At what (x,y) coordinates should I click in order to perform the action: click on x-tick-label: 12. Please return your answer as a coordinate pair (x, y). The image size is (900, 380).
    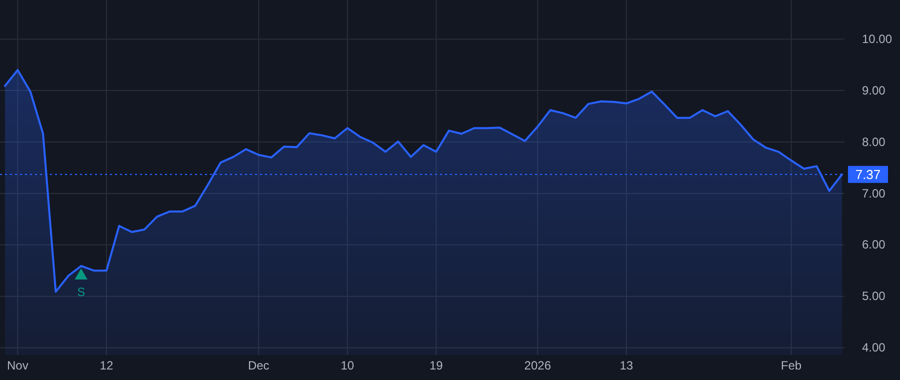
    Looking at the image, I should click on (107, 365).